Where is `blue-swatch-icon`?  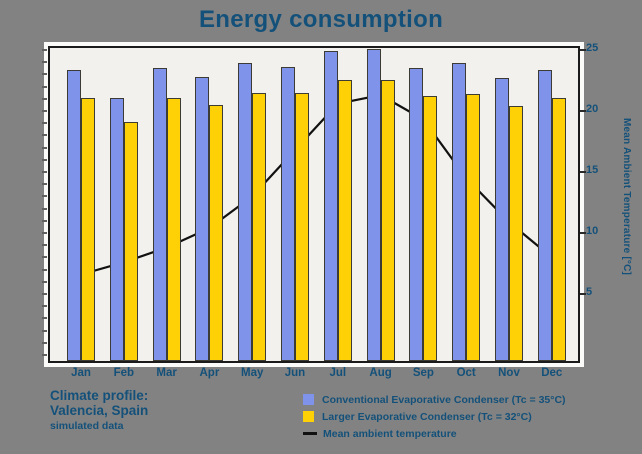
blue-swatch-icon is located at coordinates (308, 399).